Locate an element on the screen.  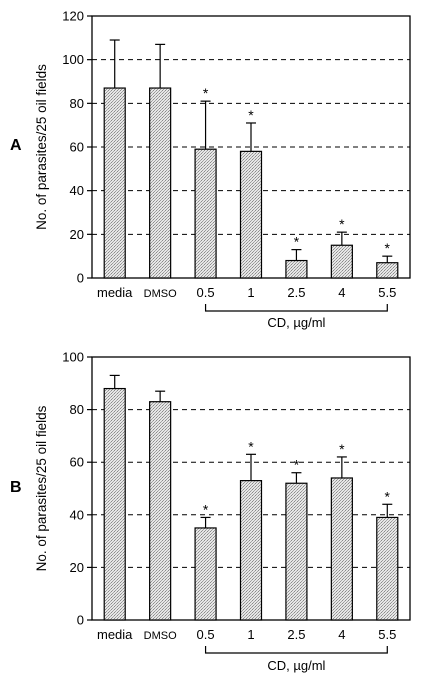
panel-label: A is located at coordinates (16, 145).